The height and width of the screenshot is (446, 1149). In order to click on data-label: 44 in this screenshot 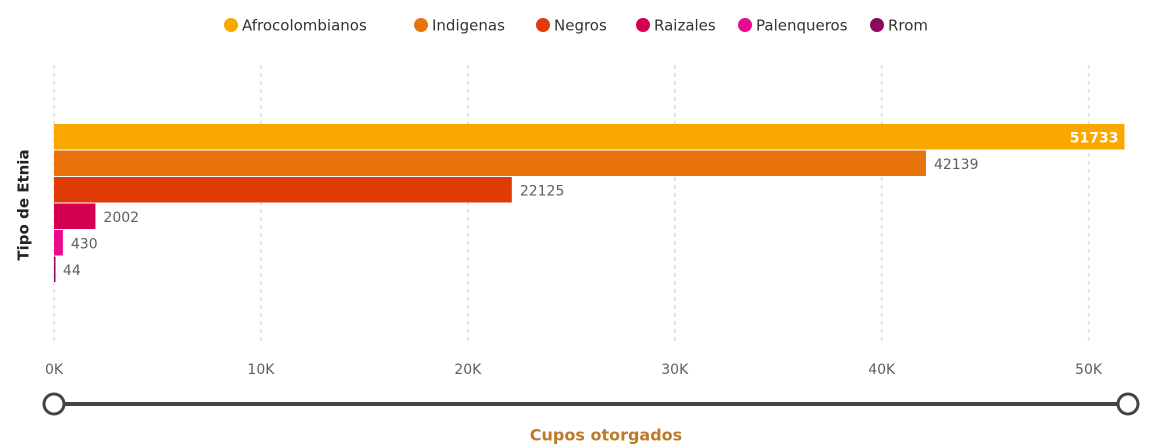, I will do `click(72, 271)`.